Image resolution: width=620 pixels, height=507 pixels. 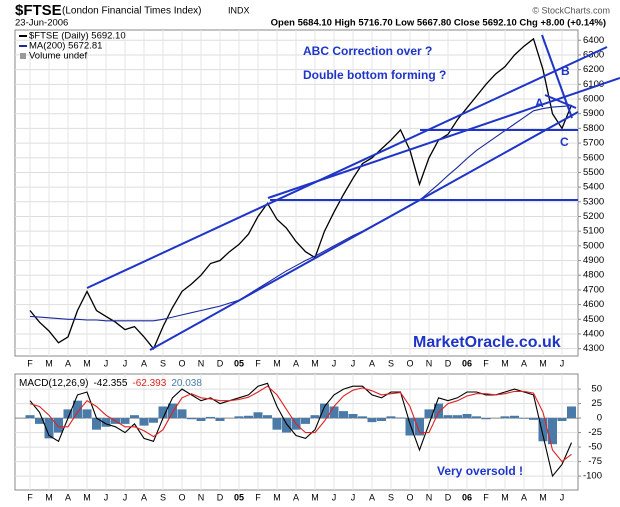 I want to click on y-tick-label: 5200, so click(x=593, y=216).